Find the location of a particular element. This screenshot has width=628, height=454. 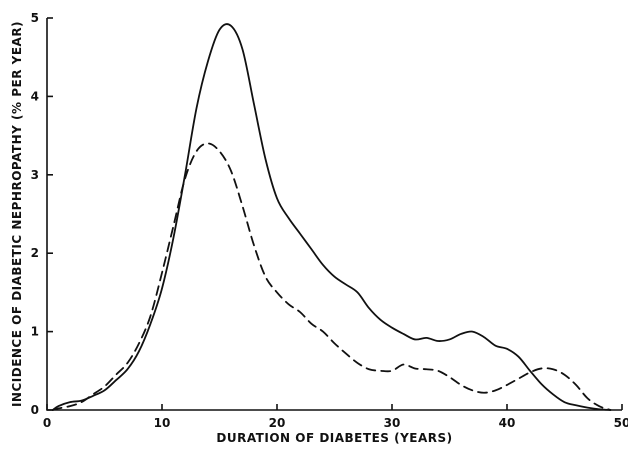

x-tick-label: 50 is located at coordinates (621, 423).